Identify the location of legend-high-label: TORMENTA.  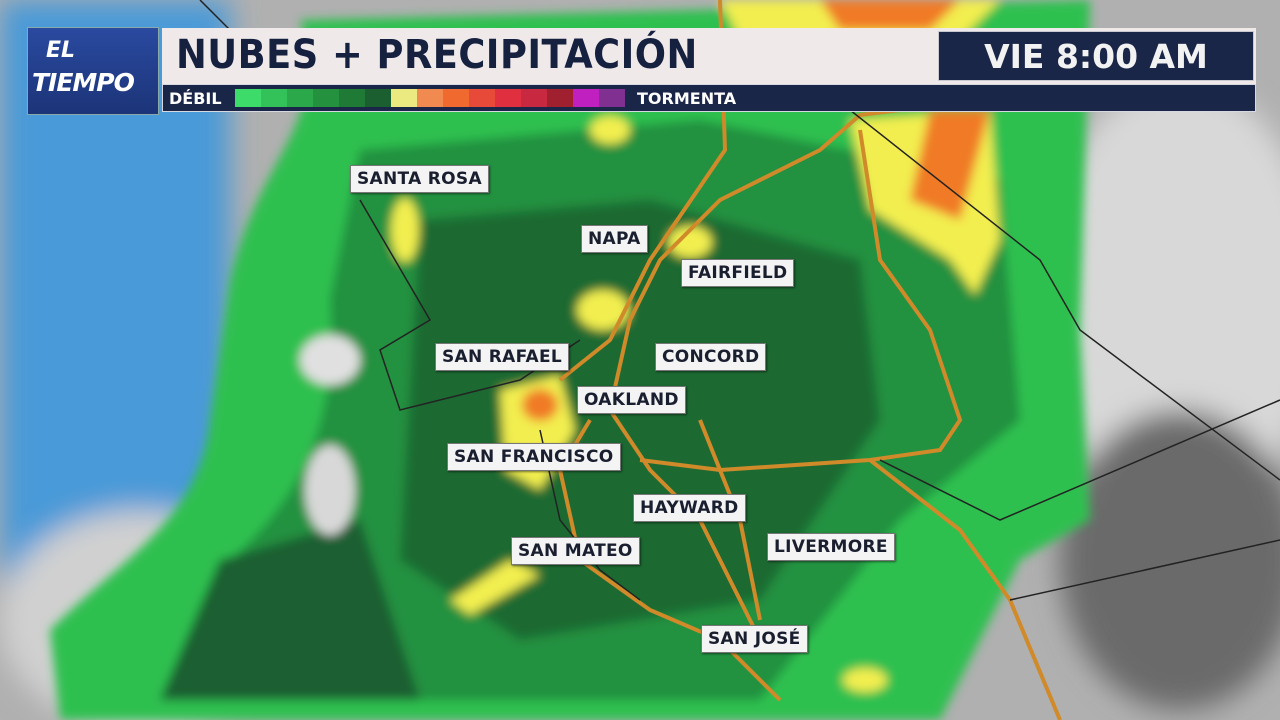
(687, 98).